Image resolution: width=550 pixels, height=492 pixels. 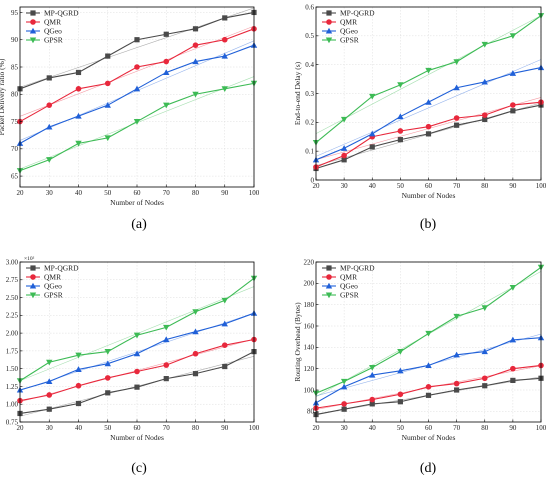 I want to click on y-axis-label: Routing Overhead (Bytes), so click(x=297, y=342).